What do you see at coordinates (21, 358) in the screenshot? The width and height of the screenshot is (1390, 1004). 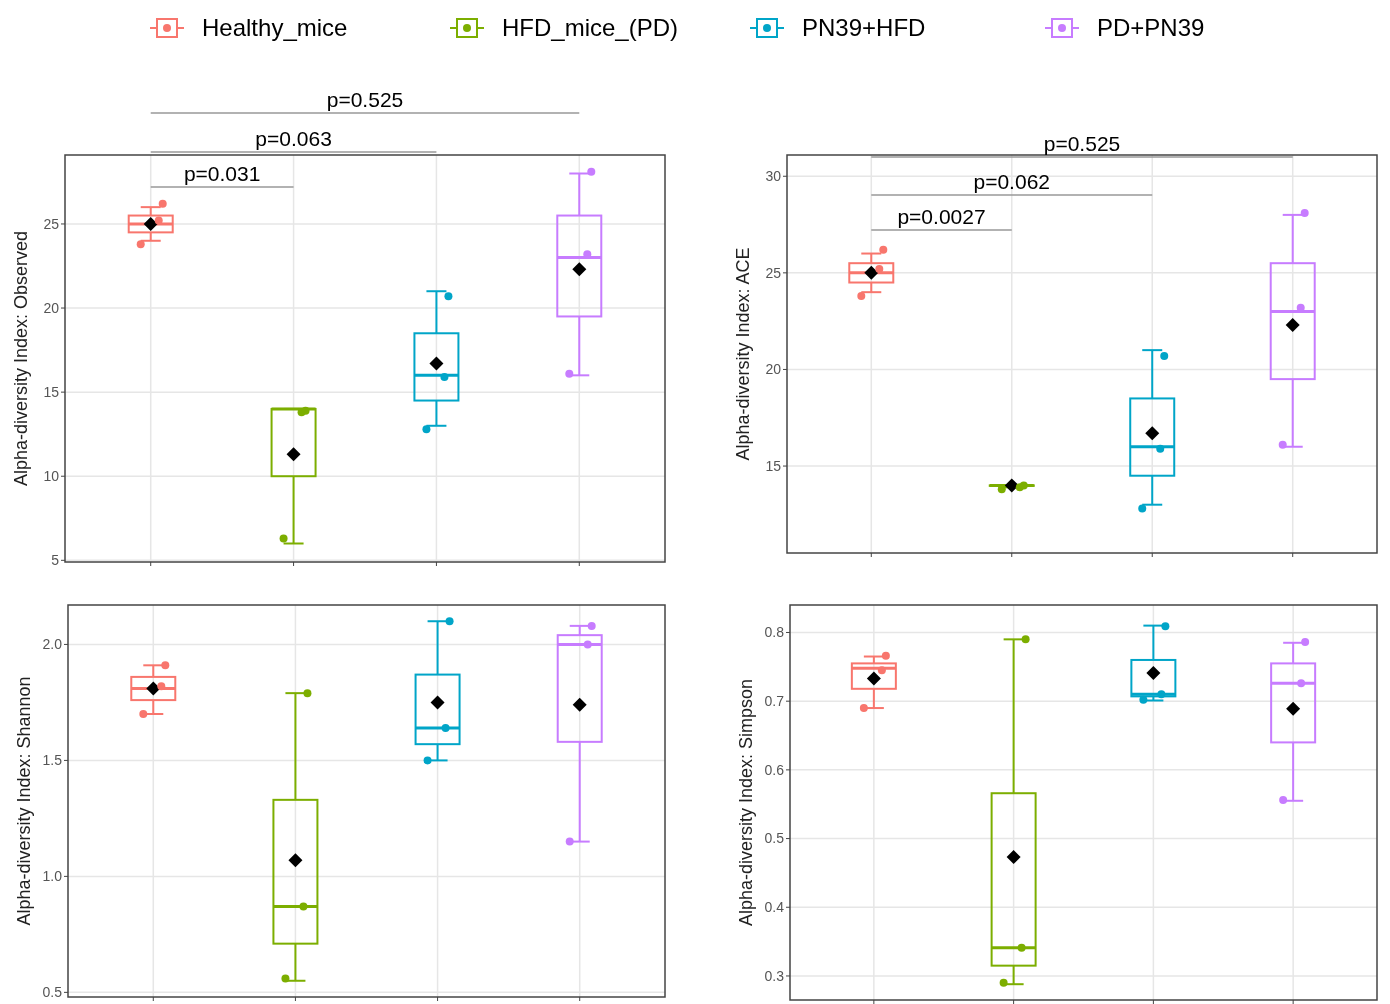 I see `y-axis-title: Alpha-diversity Index: Observed` at bounding box center [21, 358].